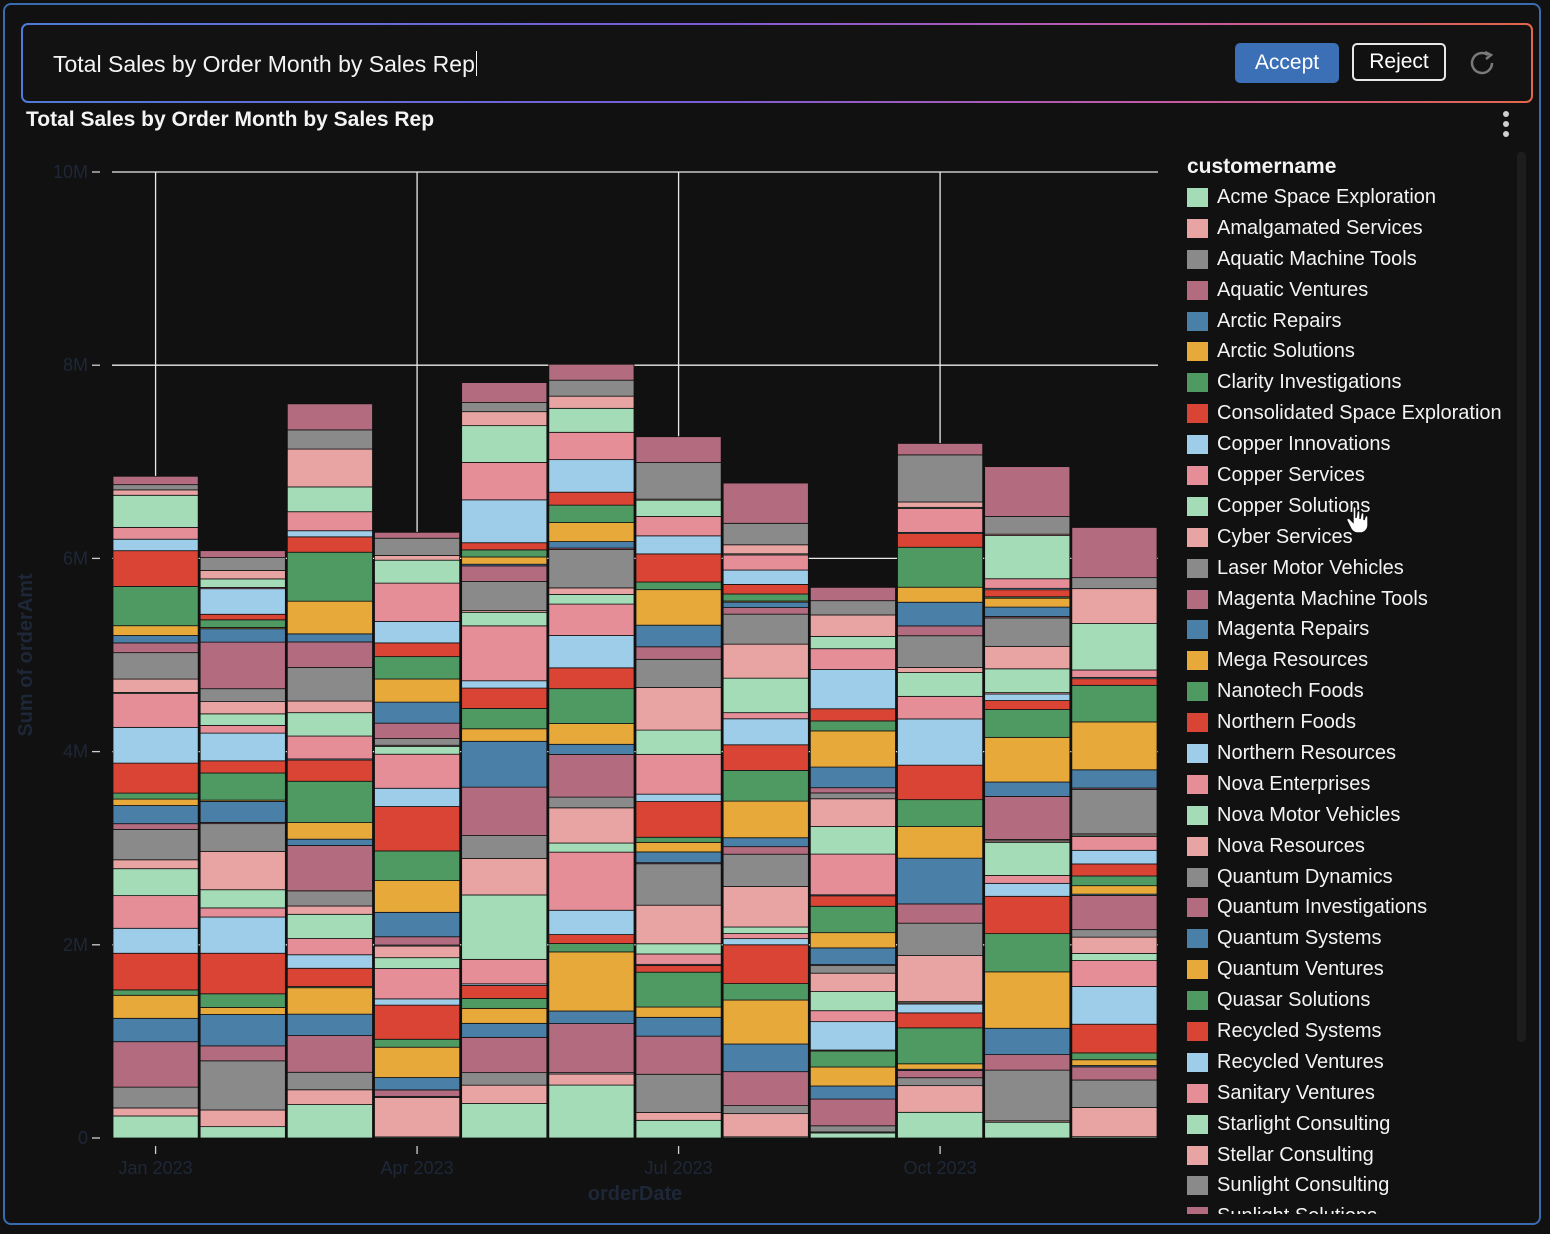 This screenshot has width=1550, height=1234. Describe the element at coordinates (1352, 753) in the screenshot. I see `legend-item: Northern Resources` at that location.